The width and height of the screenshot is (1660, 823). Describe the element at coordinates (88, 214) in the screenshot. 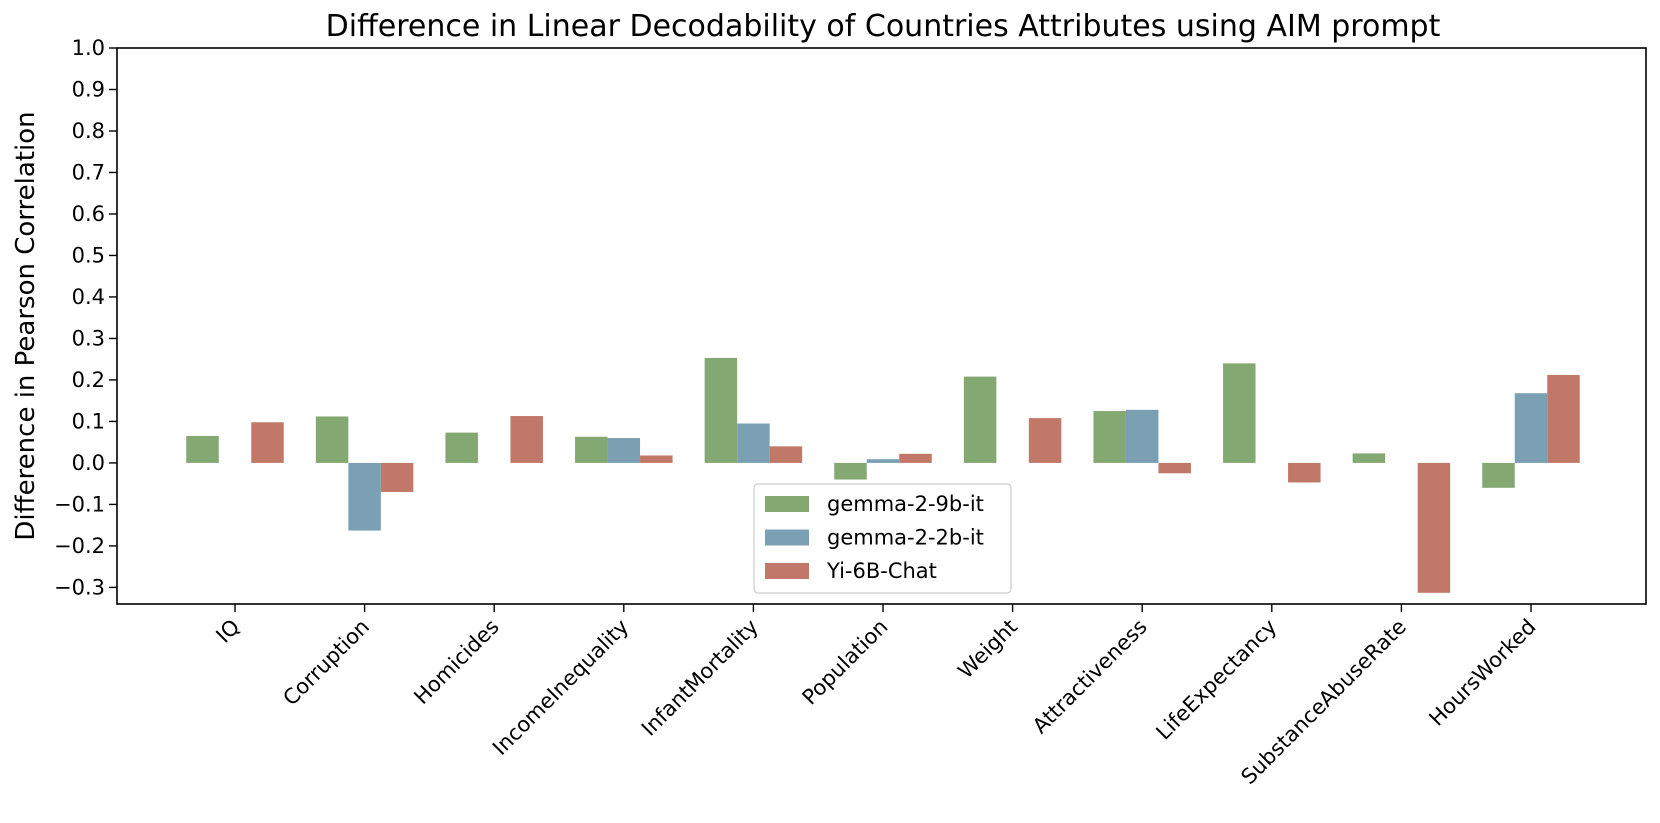

I see `y-tick-label: 0.6` at that location.